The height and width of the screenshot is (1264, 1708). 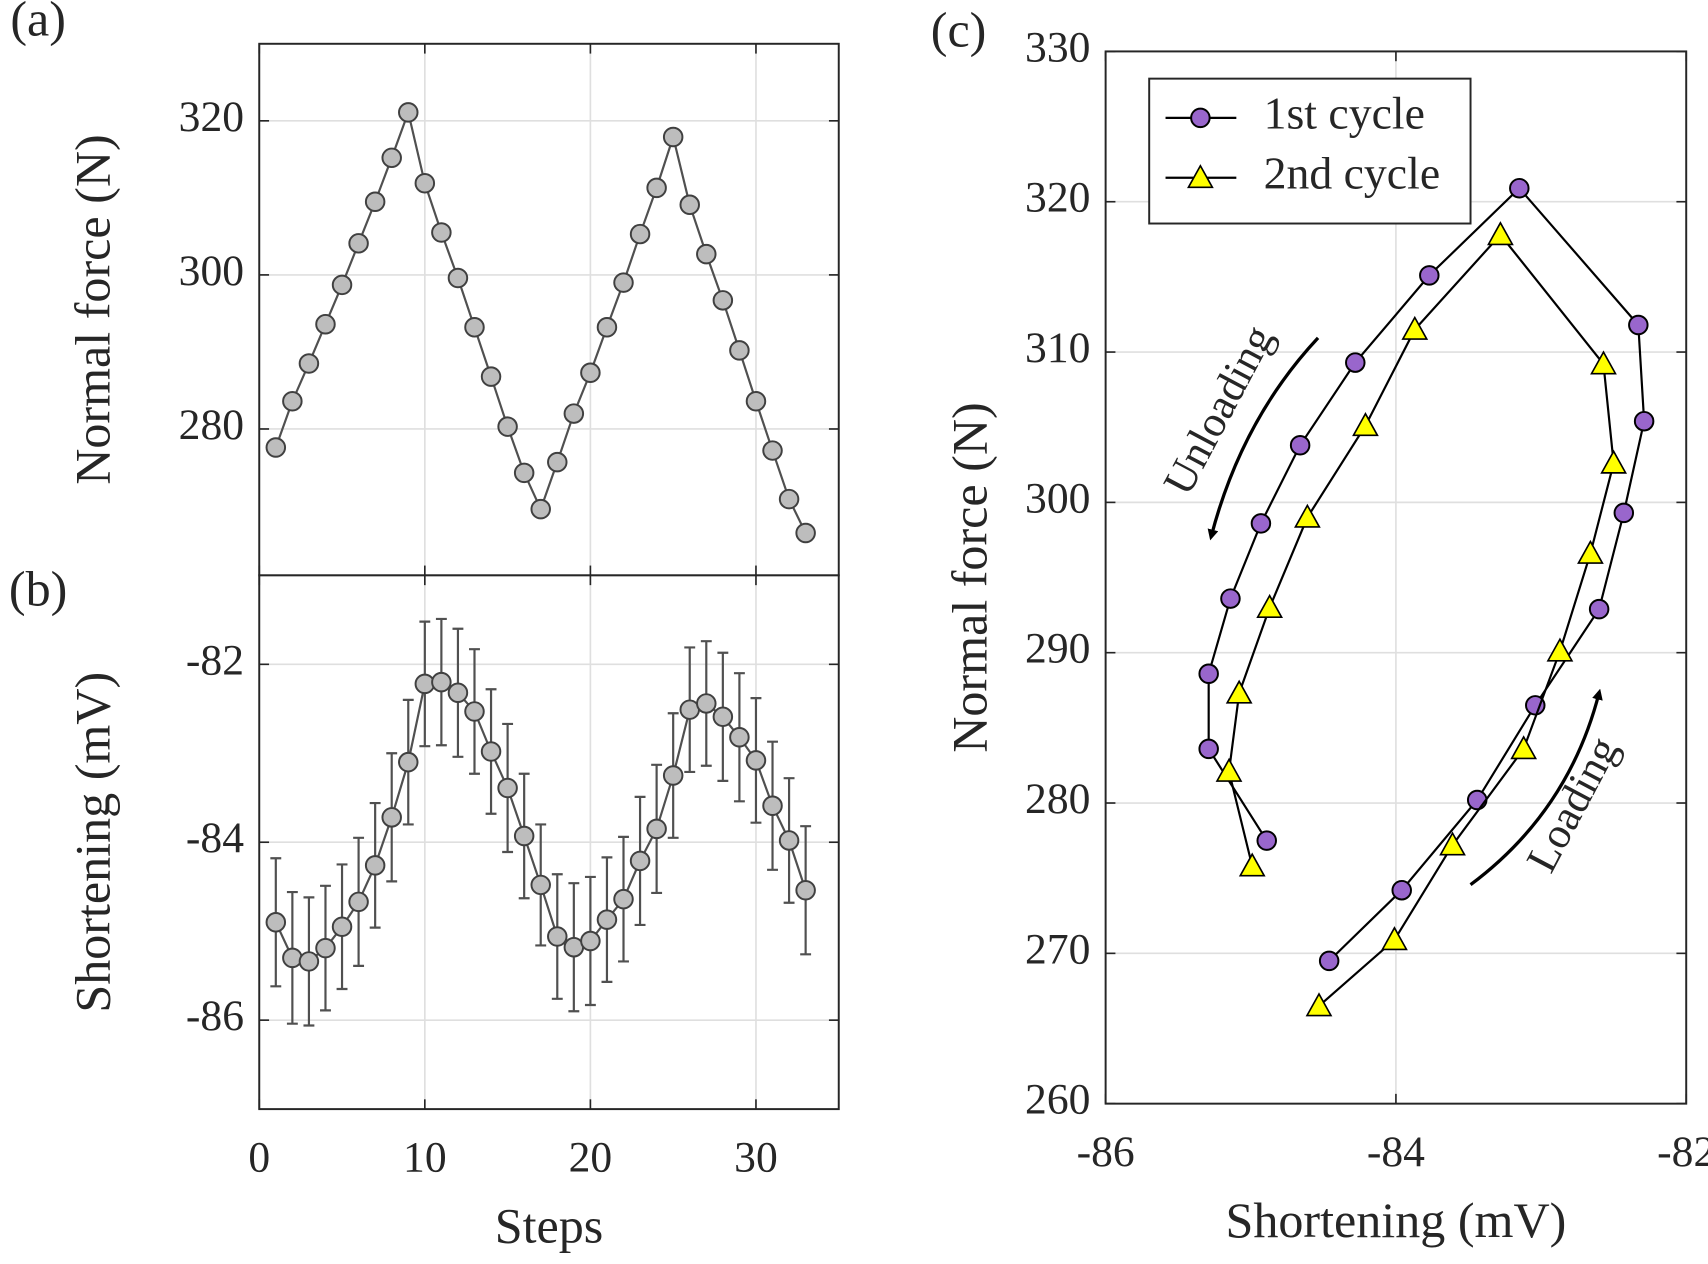 I want to click on series-line, so click(x=1421, y=620).